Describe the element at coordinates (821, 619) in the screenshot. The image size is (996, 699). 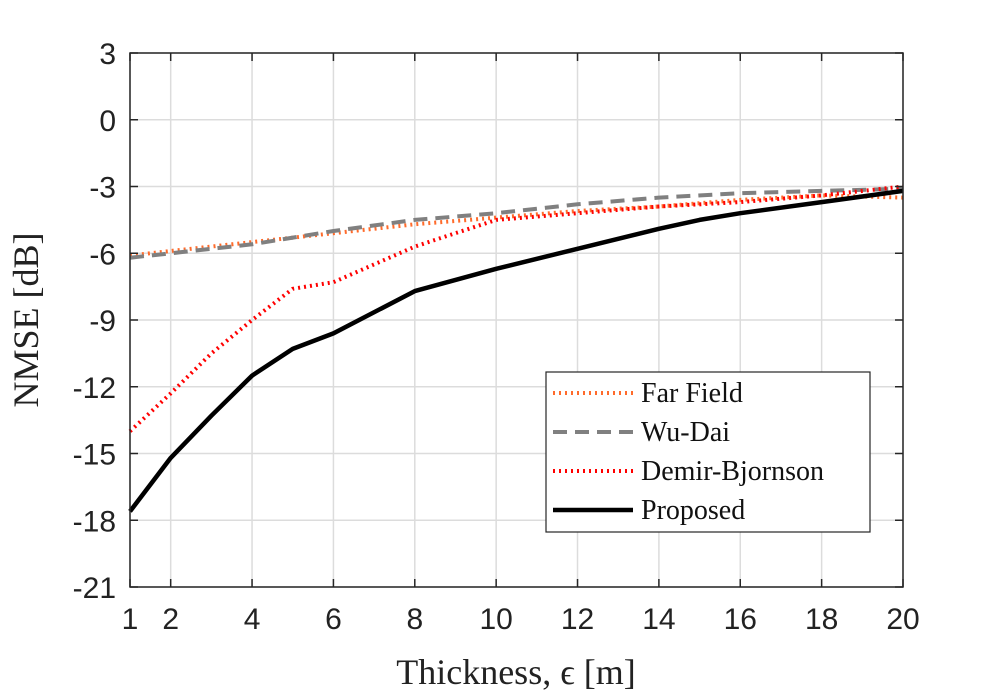
I see `x-tick-label: 18` at that location.